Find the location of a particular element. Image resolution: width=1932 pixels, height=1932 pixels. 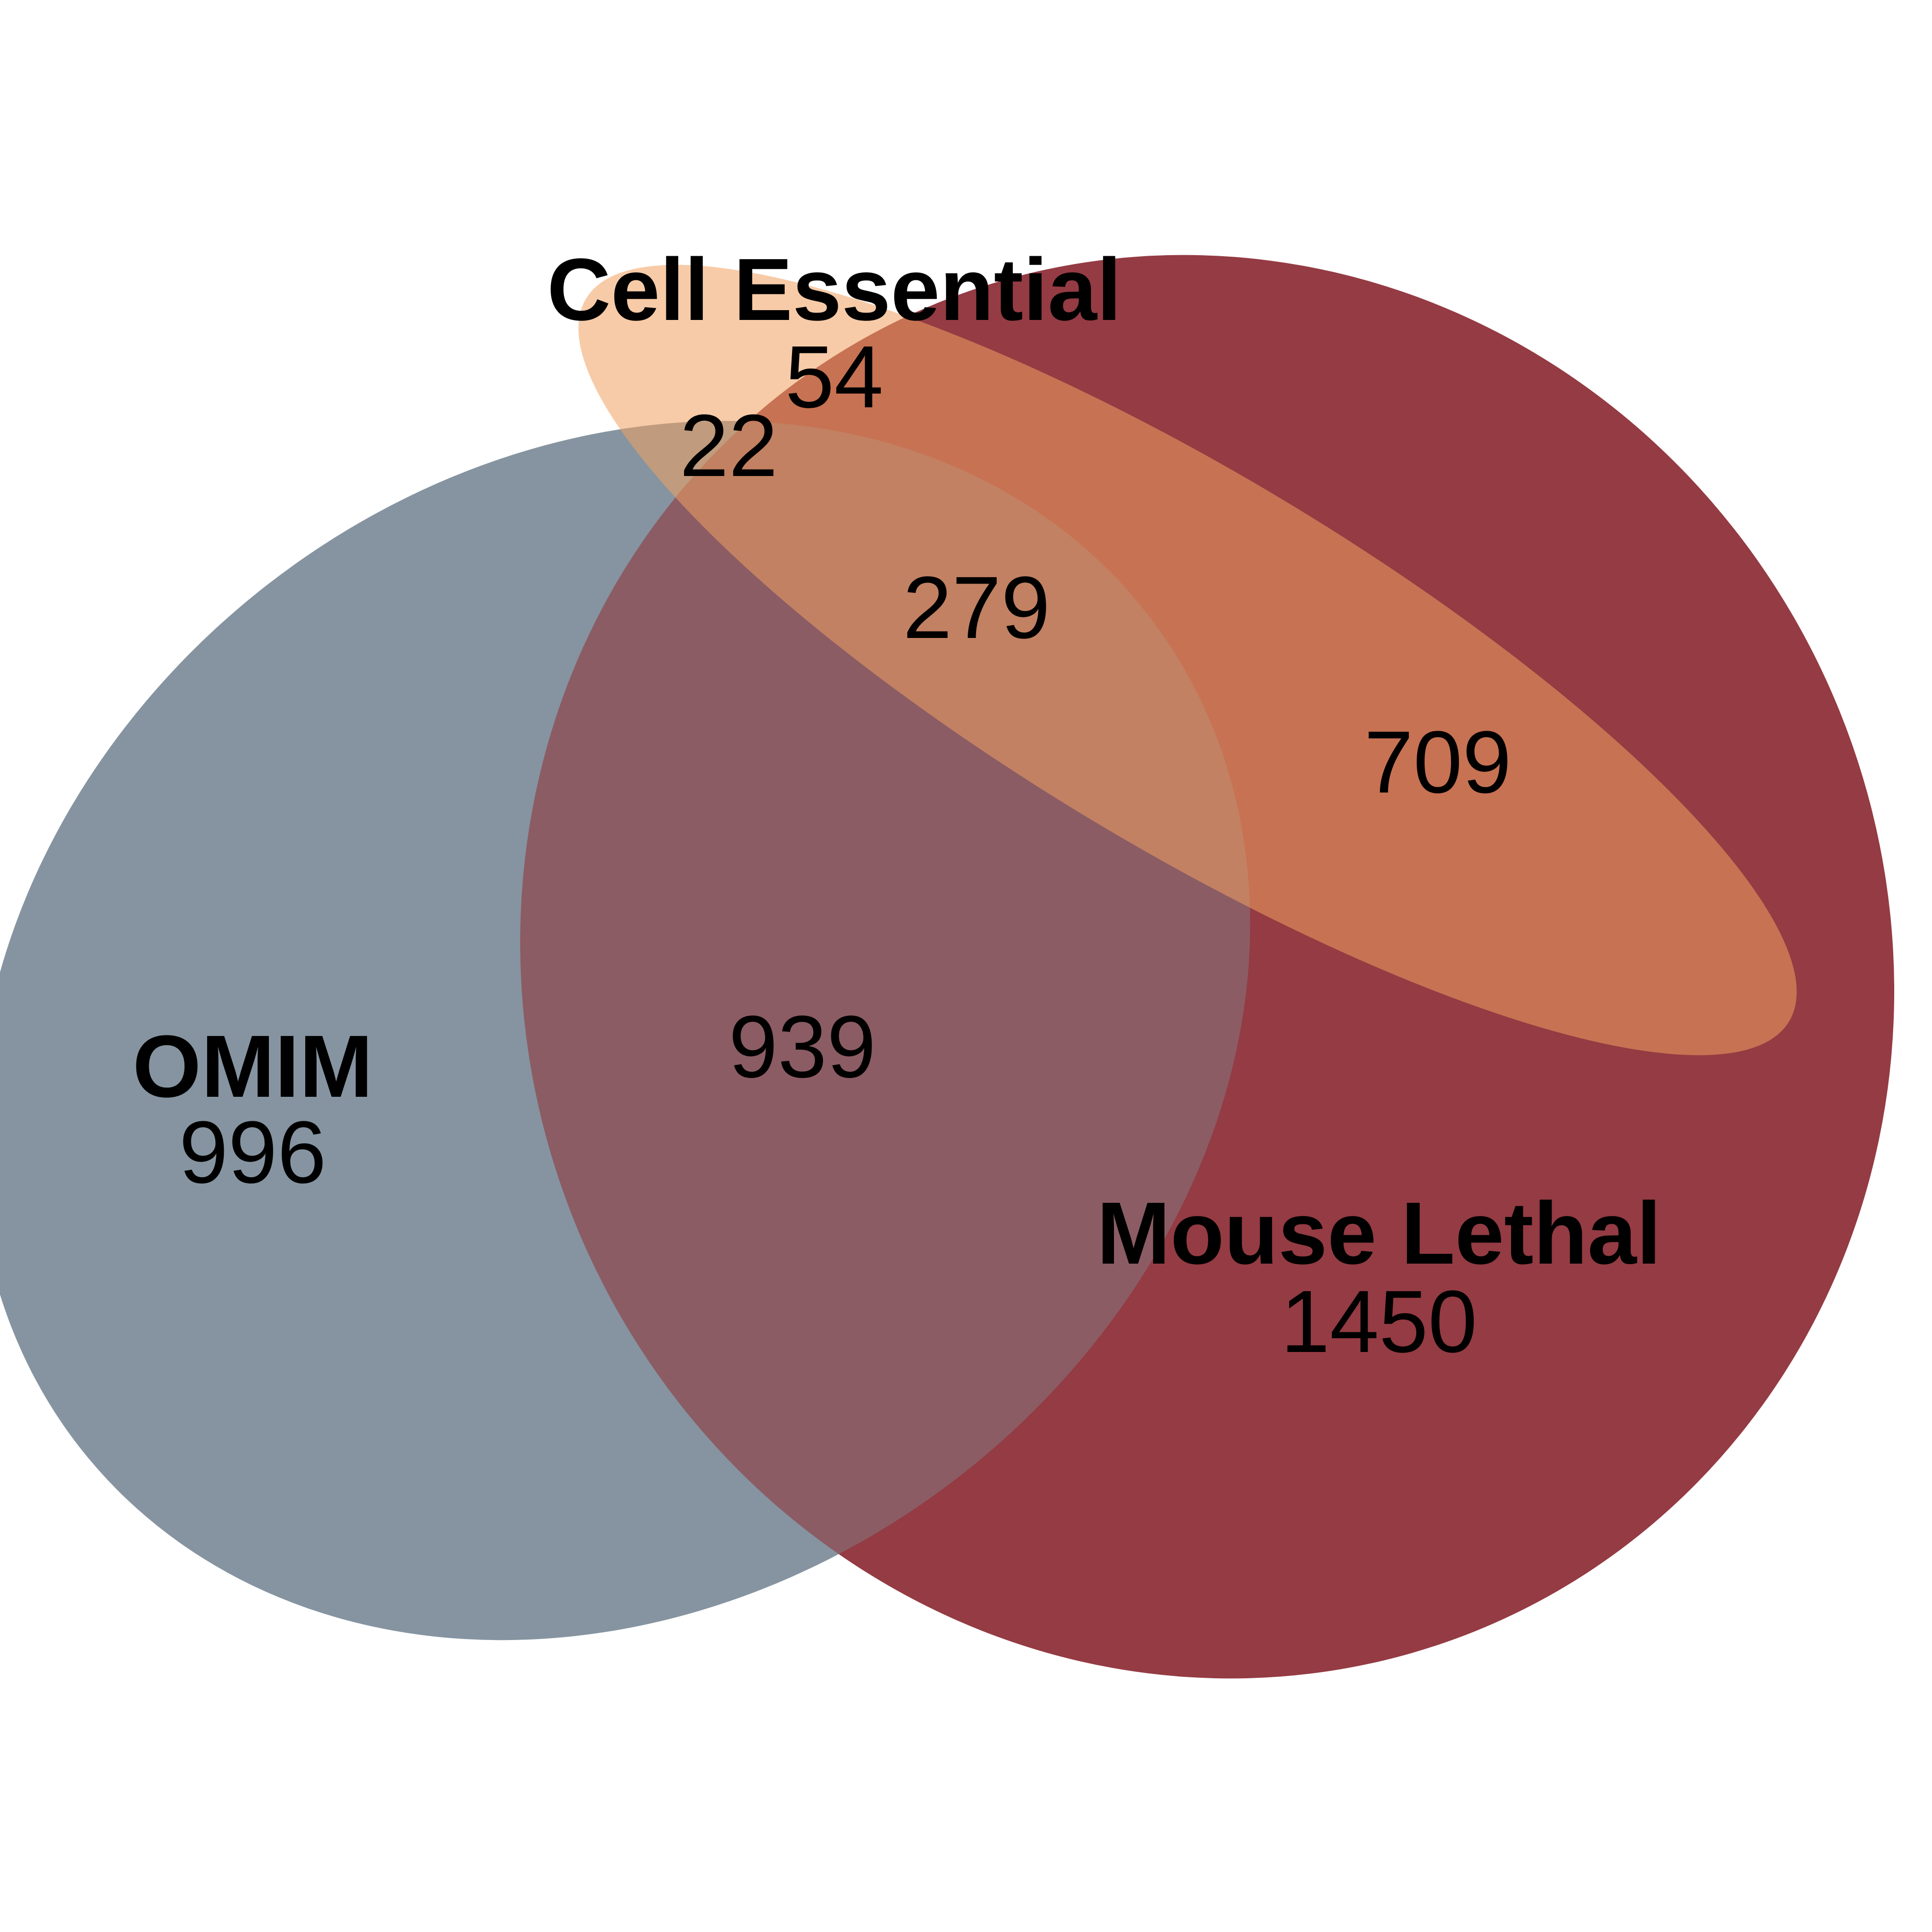

cell-essential-label: Cell Essential is located at coordinates (834, 290).